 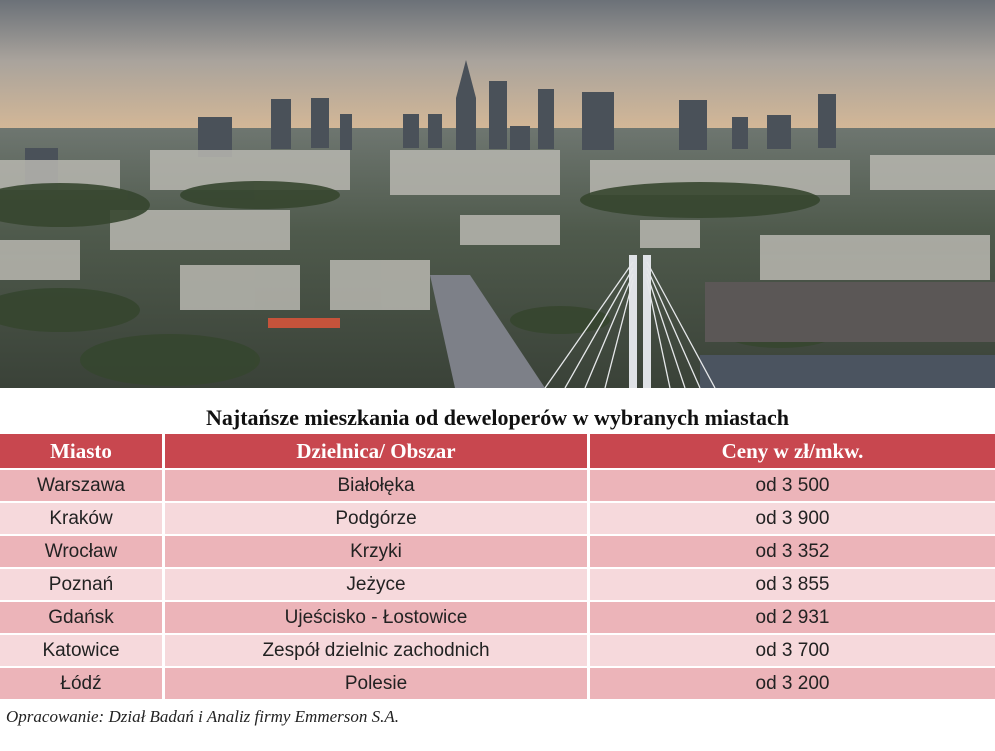 What do you see at coordinates (377, 452) in the screenshot?
I see `header-district: Dzielnica/ Obszar` at bounding box center [377, 452].